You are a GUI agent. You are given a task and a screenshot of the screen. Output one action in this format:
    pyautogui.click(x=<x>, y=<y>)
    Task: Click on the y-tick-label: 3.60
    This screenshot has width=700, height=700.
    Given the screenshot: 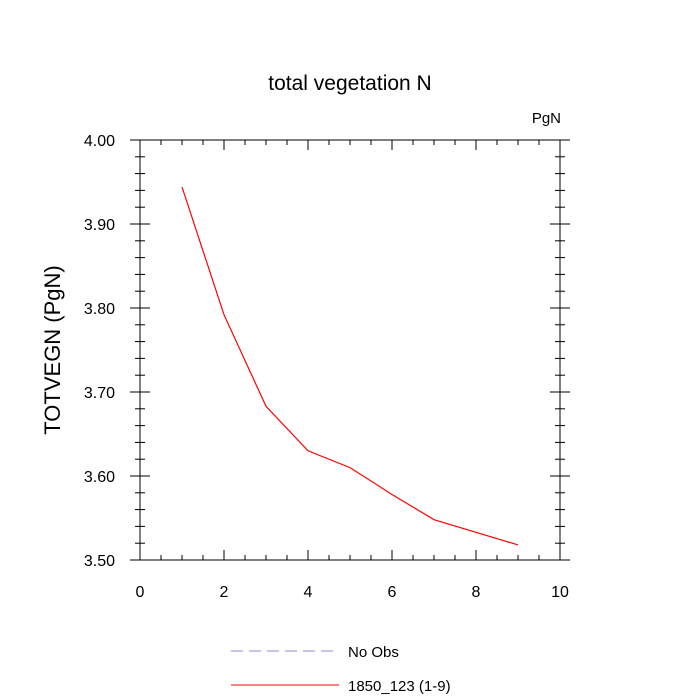 What is the action you would take?
    pyautogui.click(x=99, y=477)
    